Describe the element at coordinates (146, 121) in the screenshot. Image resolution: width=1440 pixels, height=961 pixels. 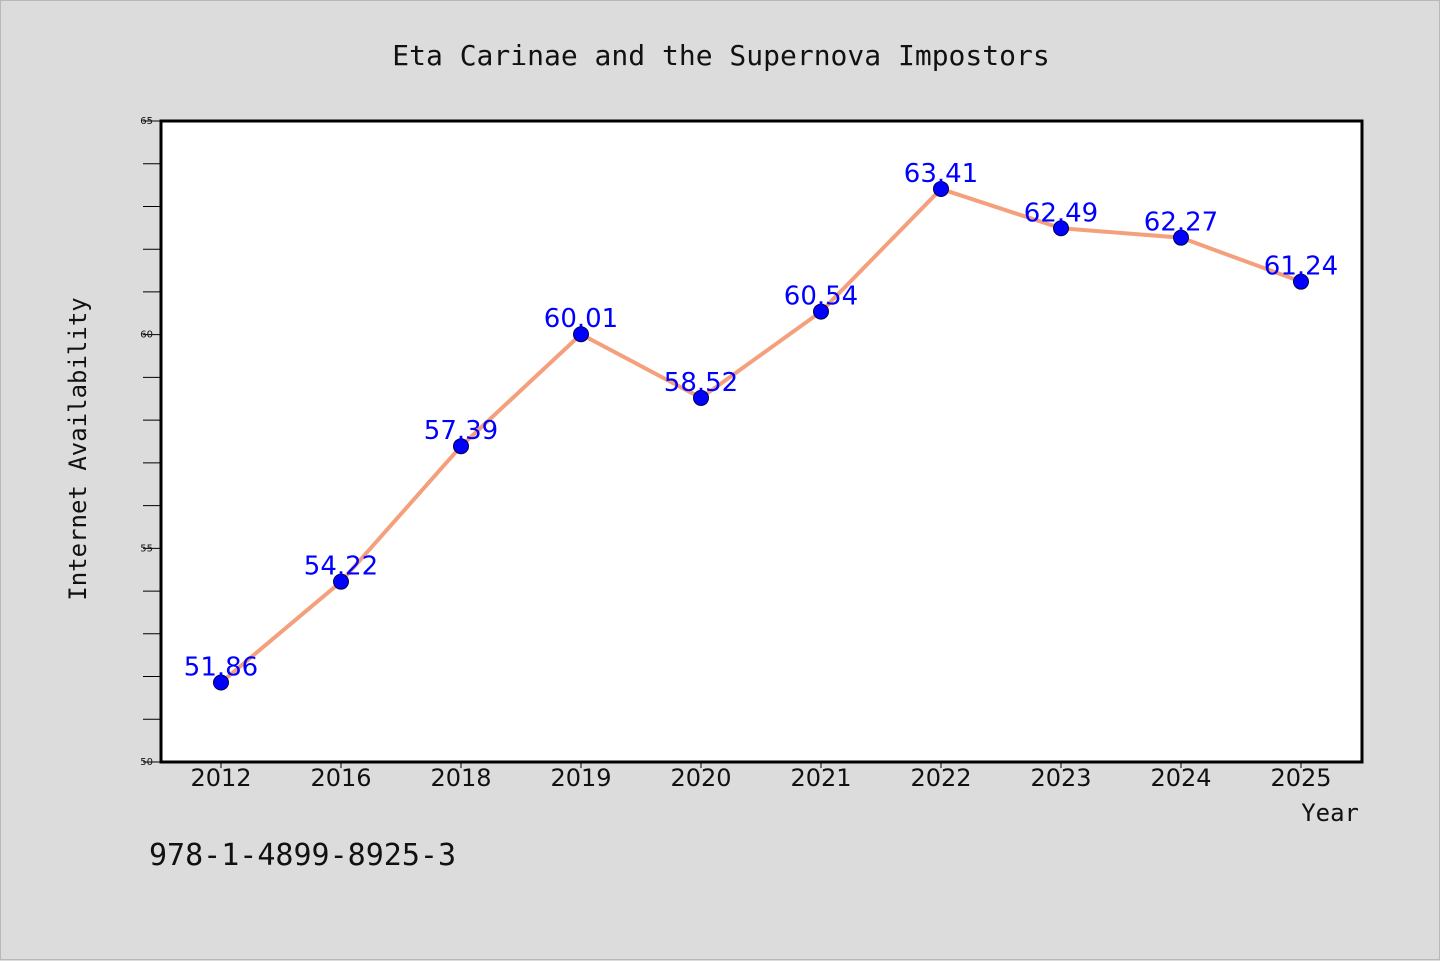
I see `y-tick-label: 65` at that location.